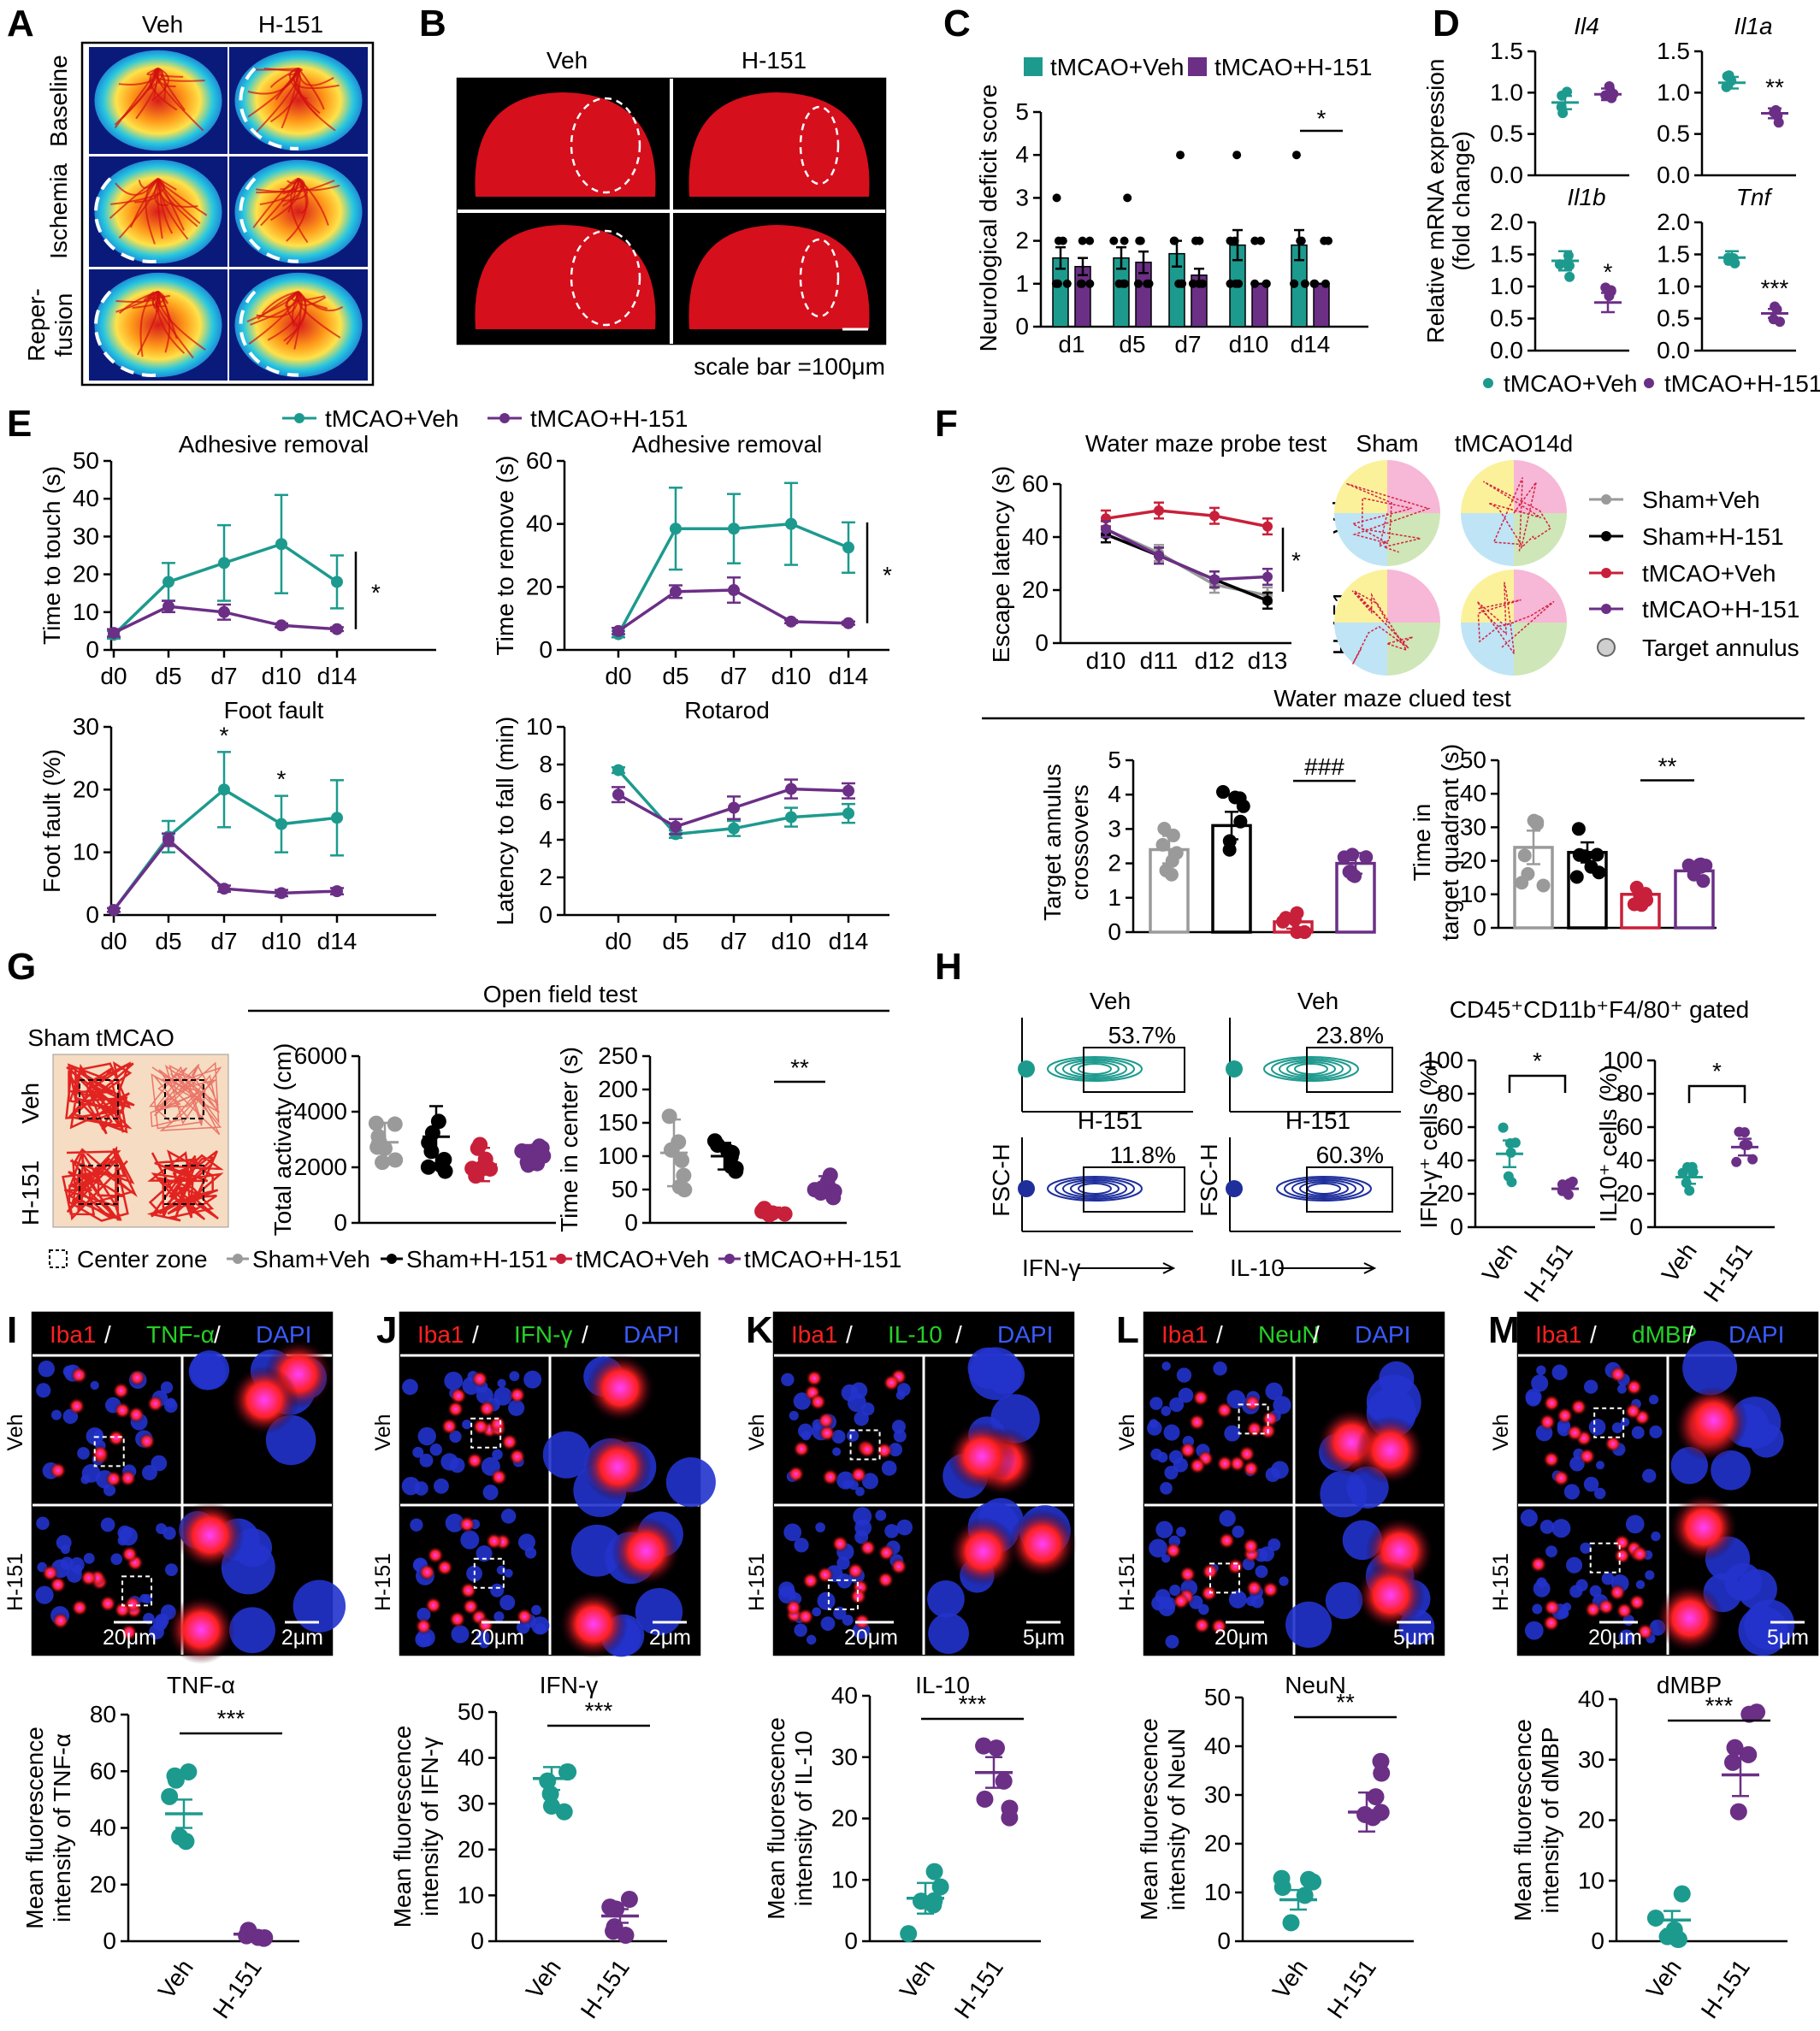 This screenshot has width=1820, height=2031. I want to click on panel-letter: C, so click(957, 23).